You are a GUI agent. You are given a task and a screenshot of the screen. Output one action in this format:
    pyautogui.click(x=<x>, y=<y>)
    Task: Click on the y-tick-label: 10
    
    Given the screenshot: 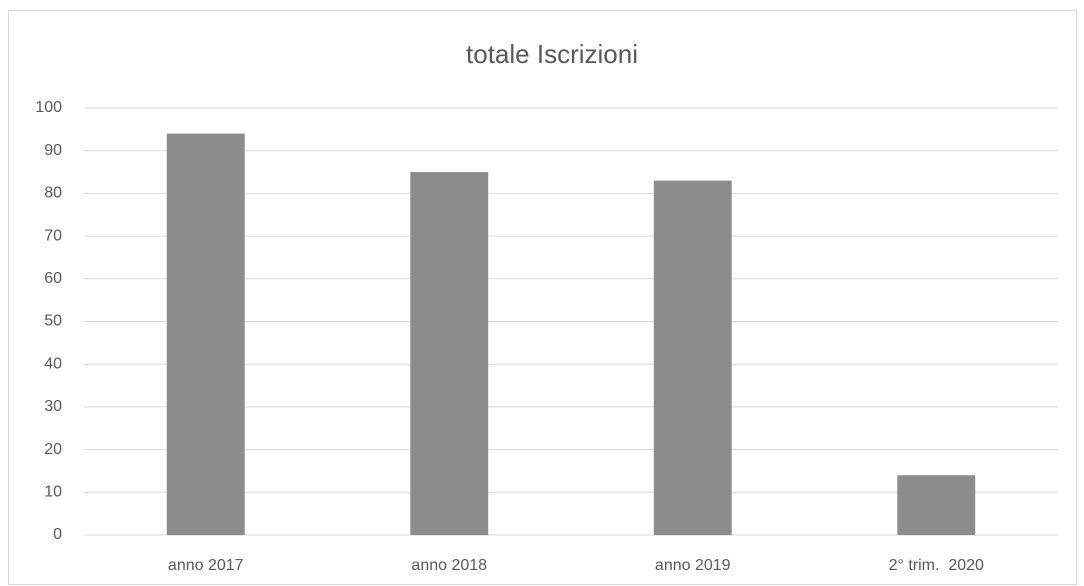 What is the action you would take?
    pyautogui.click(x=53, y=492)
    